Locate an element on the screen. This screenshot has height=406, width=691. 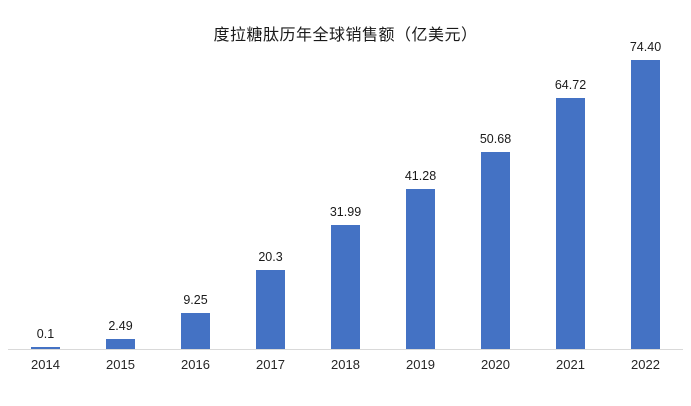
bar-column: 41.28 is located at coordinates (420, 259).